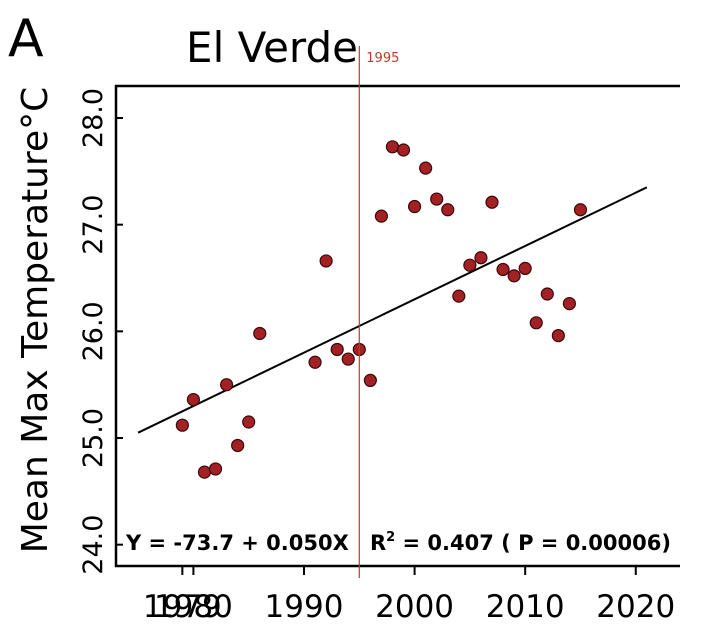 The height and width of the screenshot is (642, 702). What do you see at coordinates (525, 607) in the screenshot?
I see `x-tick-label: 2010` at bounding box center [525, 607].